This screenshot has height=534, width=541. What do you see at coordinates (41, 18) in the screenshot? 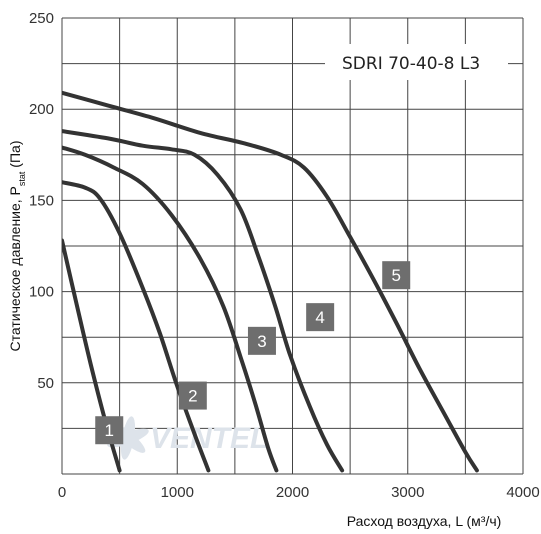
I see `y-tick-label: 250` at bounding box center [41, 18].